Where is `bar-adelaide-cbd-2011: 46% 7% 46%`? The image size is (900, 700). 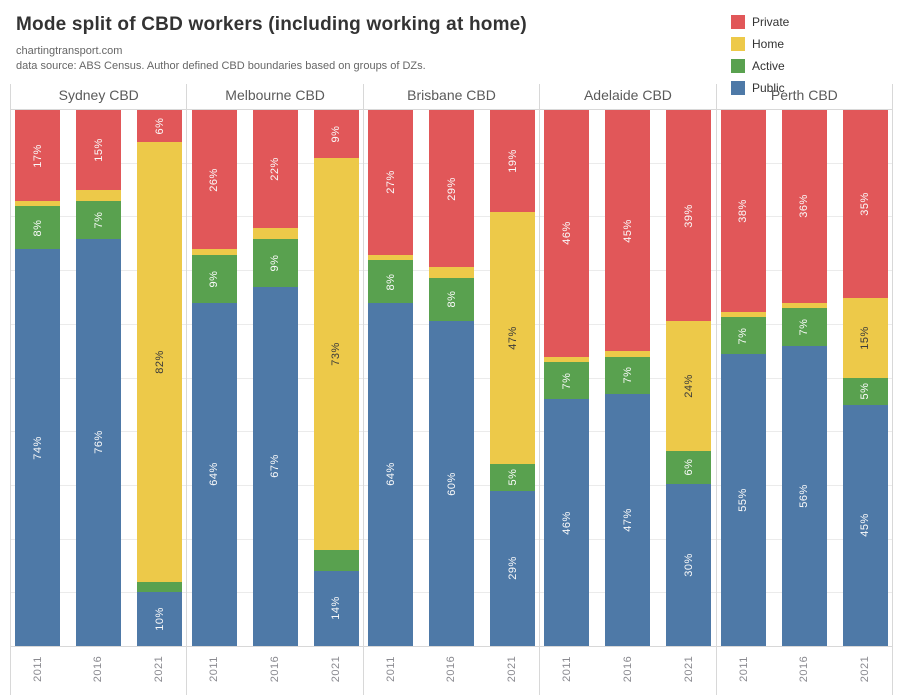 bar-adelaide-cbd-2011: 46% 7% 46% is located at coordinates (567, 378).